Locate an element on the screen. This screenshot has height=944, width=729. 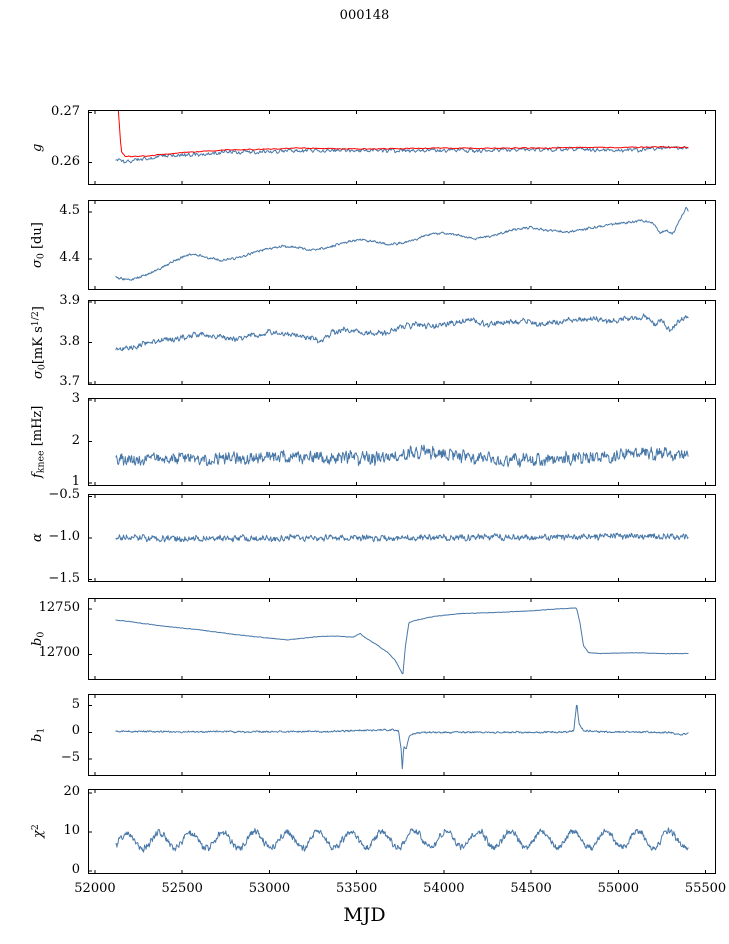
series-f-knee is located at coordinates (402, 456).